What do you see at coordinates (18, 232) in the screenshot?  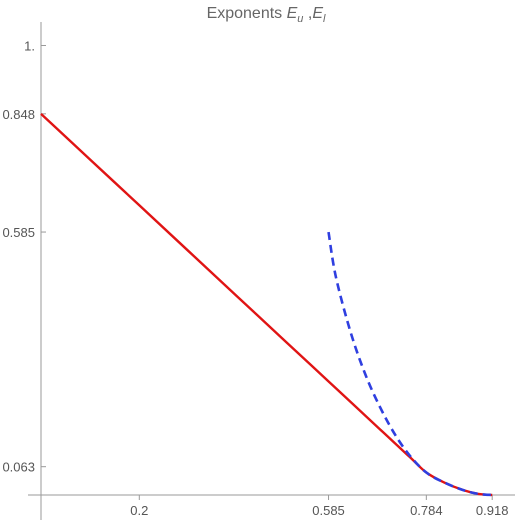 I see `y-tick-label: 0.585` at bounding box center [18, 232].